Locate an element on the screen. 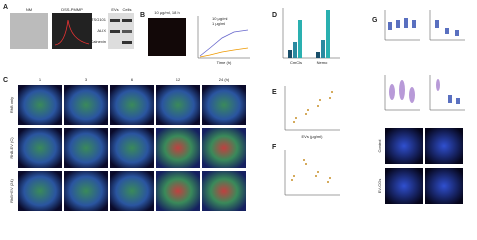  panel-letter: F is located at coordinates (274, 147).